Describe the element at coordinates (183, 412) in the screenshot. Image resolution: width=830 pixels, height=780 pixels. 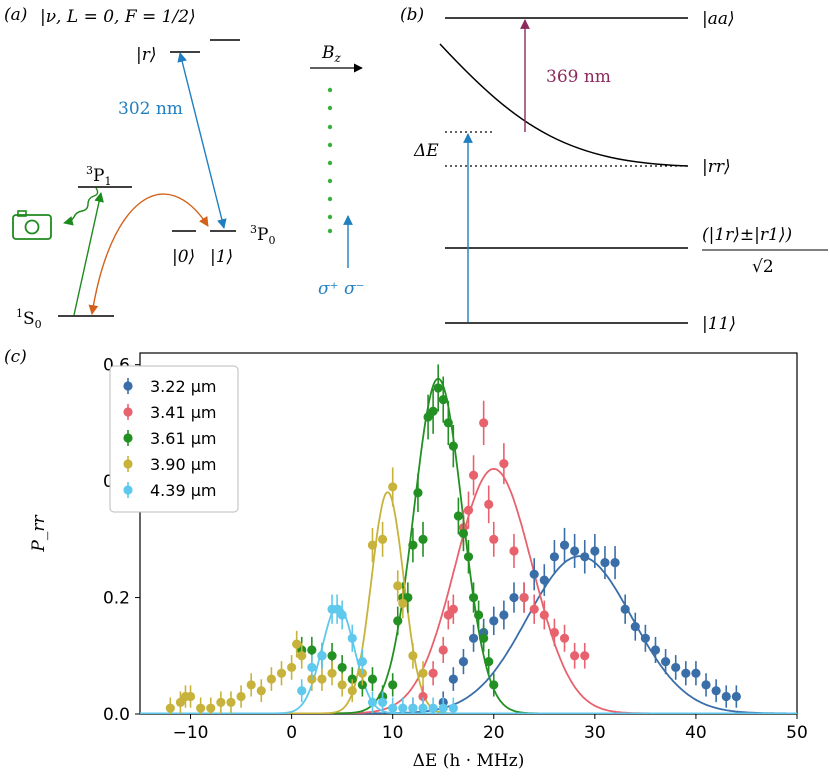
I see `legend-entry: 3.41 μm` at that location.